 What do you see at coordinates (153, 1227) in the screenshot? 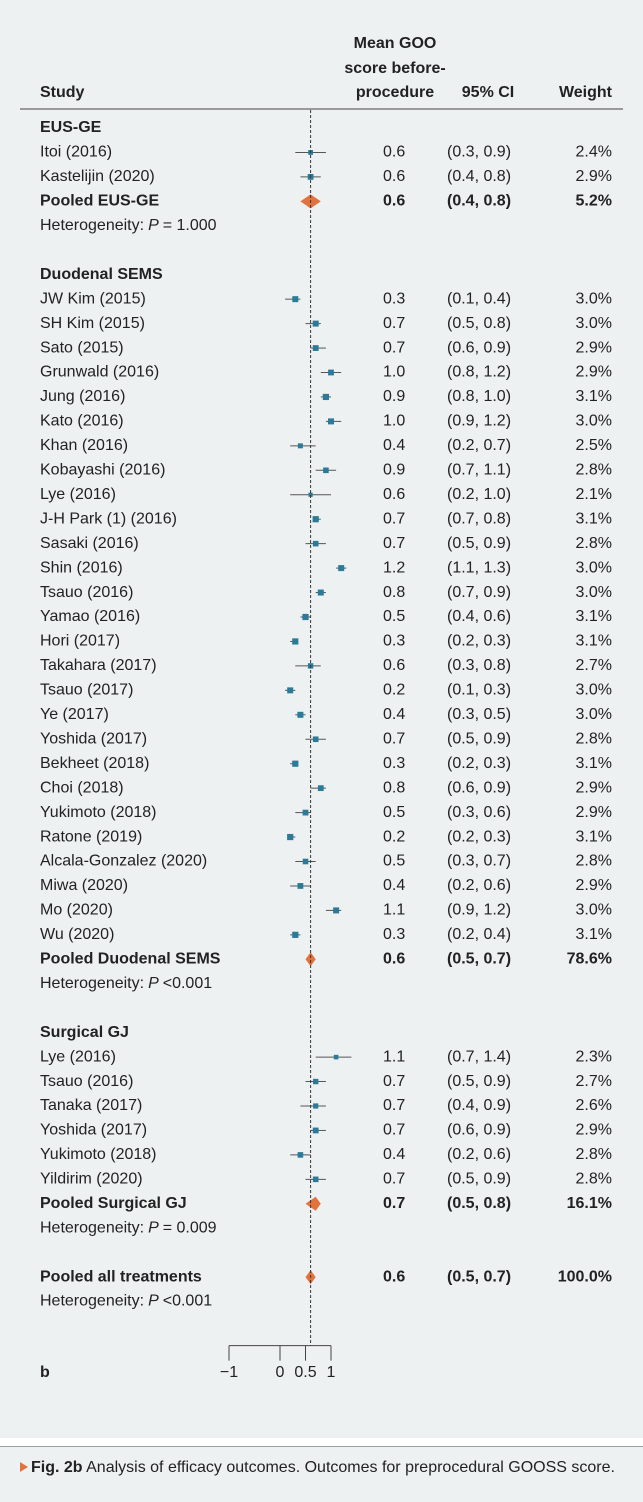
I see `heterogeneity-stat: P` at bounding box center [153, 1227].